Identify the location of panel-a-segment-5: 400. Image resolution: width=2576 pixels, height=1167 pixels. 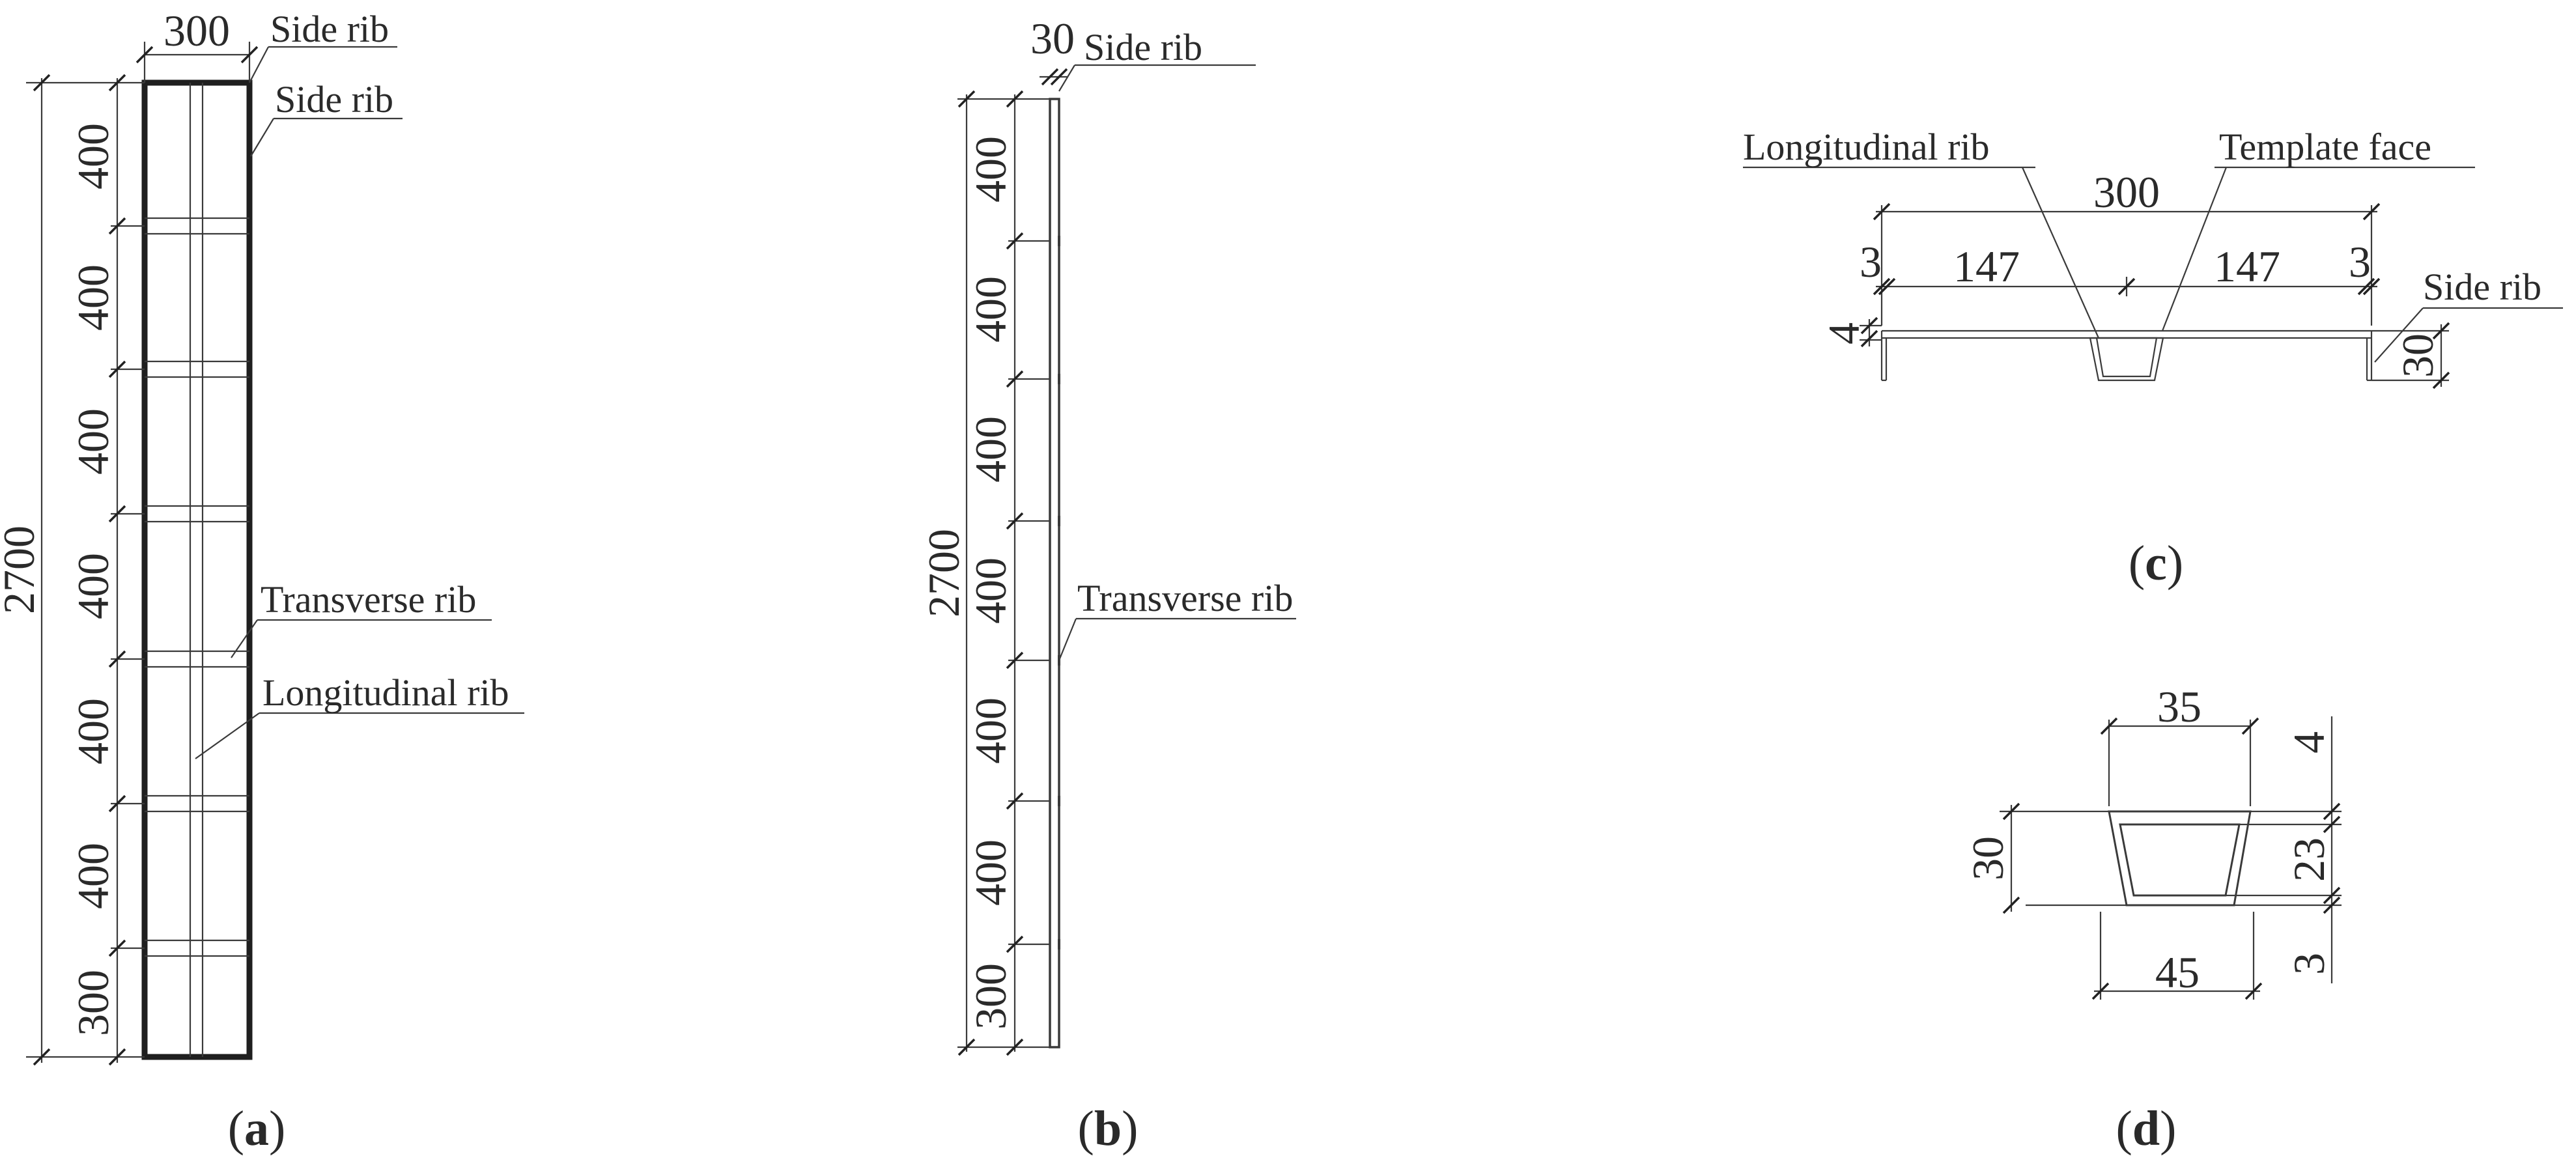
(93, 731).